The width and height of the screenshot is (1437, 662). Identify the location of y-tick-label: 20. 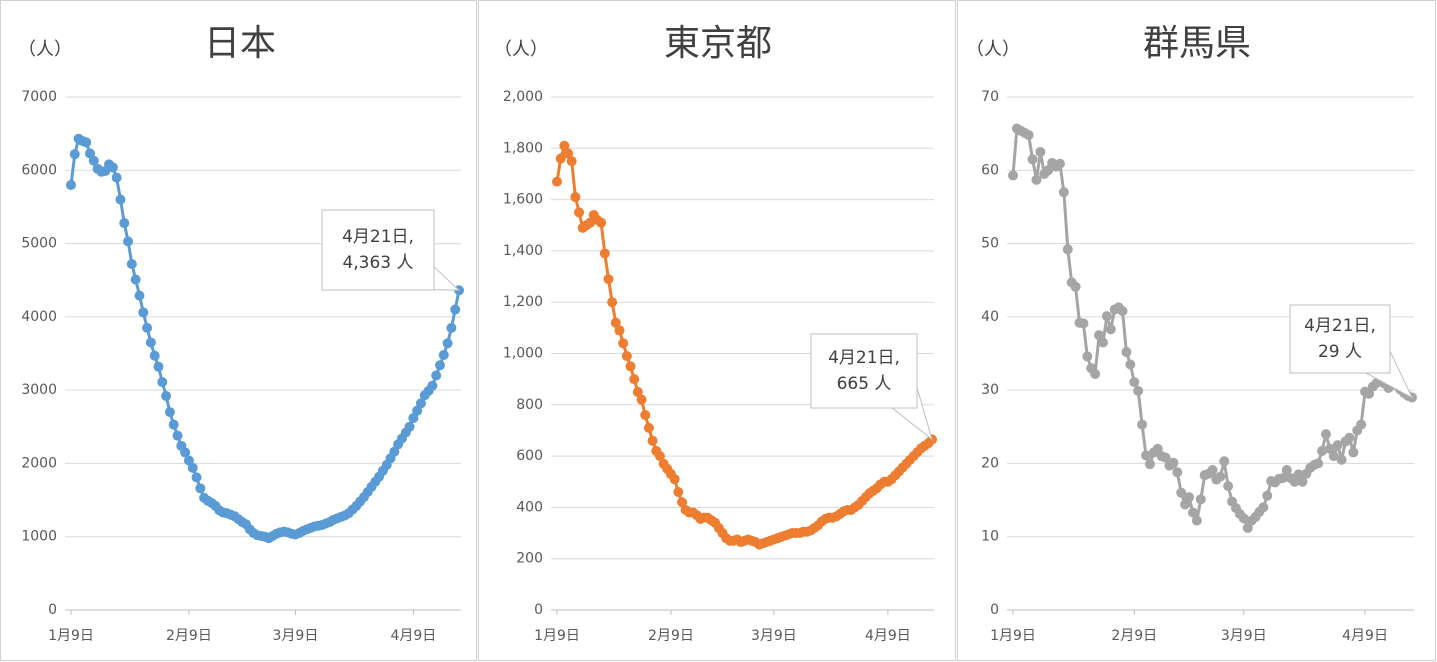
(990, 463).